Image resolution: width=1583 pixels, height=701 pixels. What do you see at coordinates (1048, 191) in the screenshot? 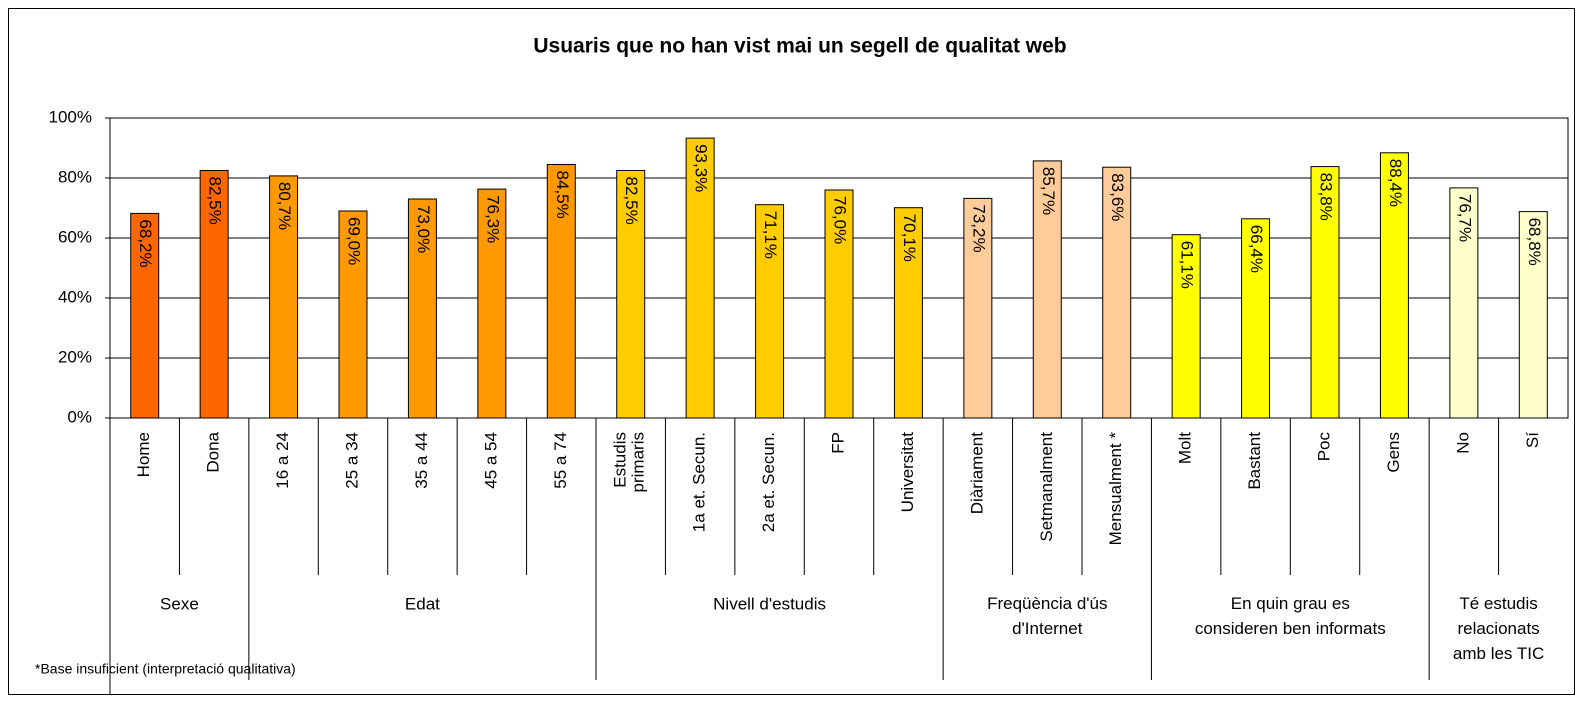
I see `value-label: 85,7%` at bounding box center [1048, 191].